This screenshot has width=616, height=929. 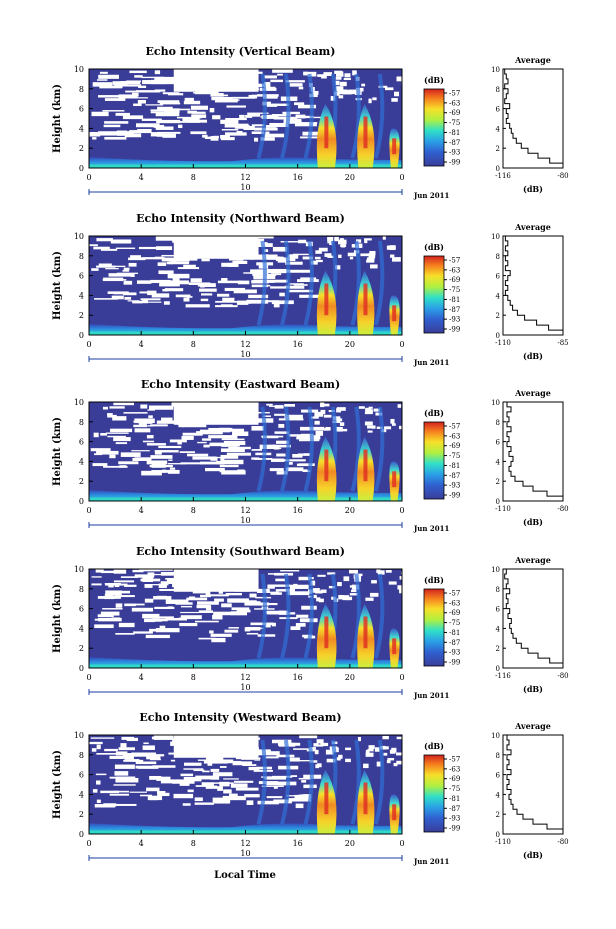 What do you see at coordinates (454, 163) in the screenshot?
I see `colorbar-tick-label: -99` at bounding box center [454, 163].